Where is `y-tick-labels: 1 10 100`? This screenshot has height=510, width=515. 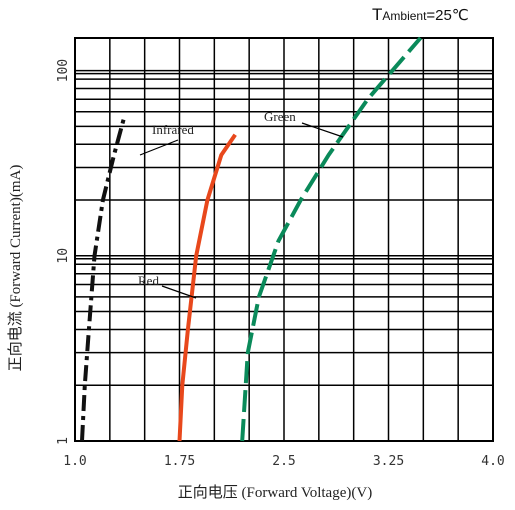
y-tick-labels: 1 10 100 is located at coordinates (63, 252).